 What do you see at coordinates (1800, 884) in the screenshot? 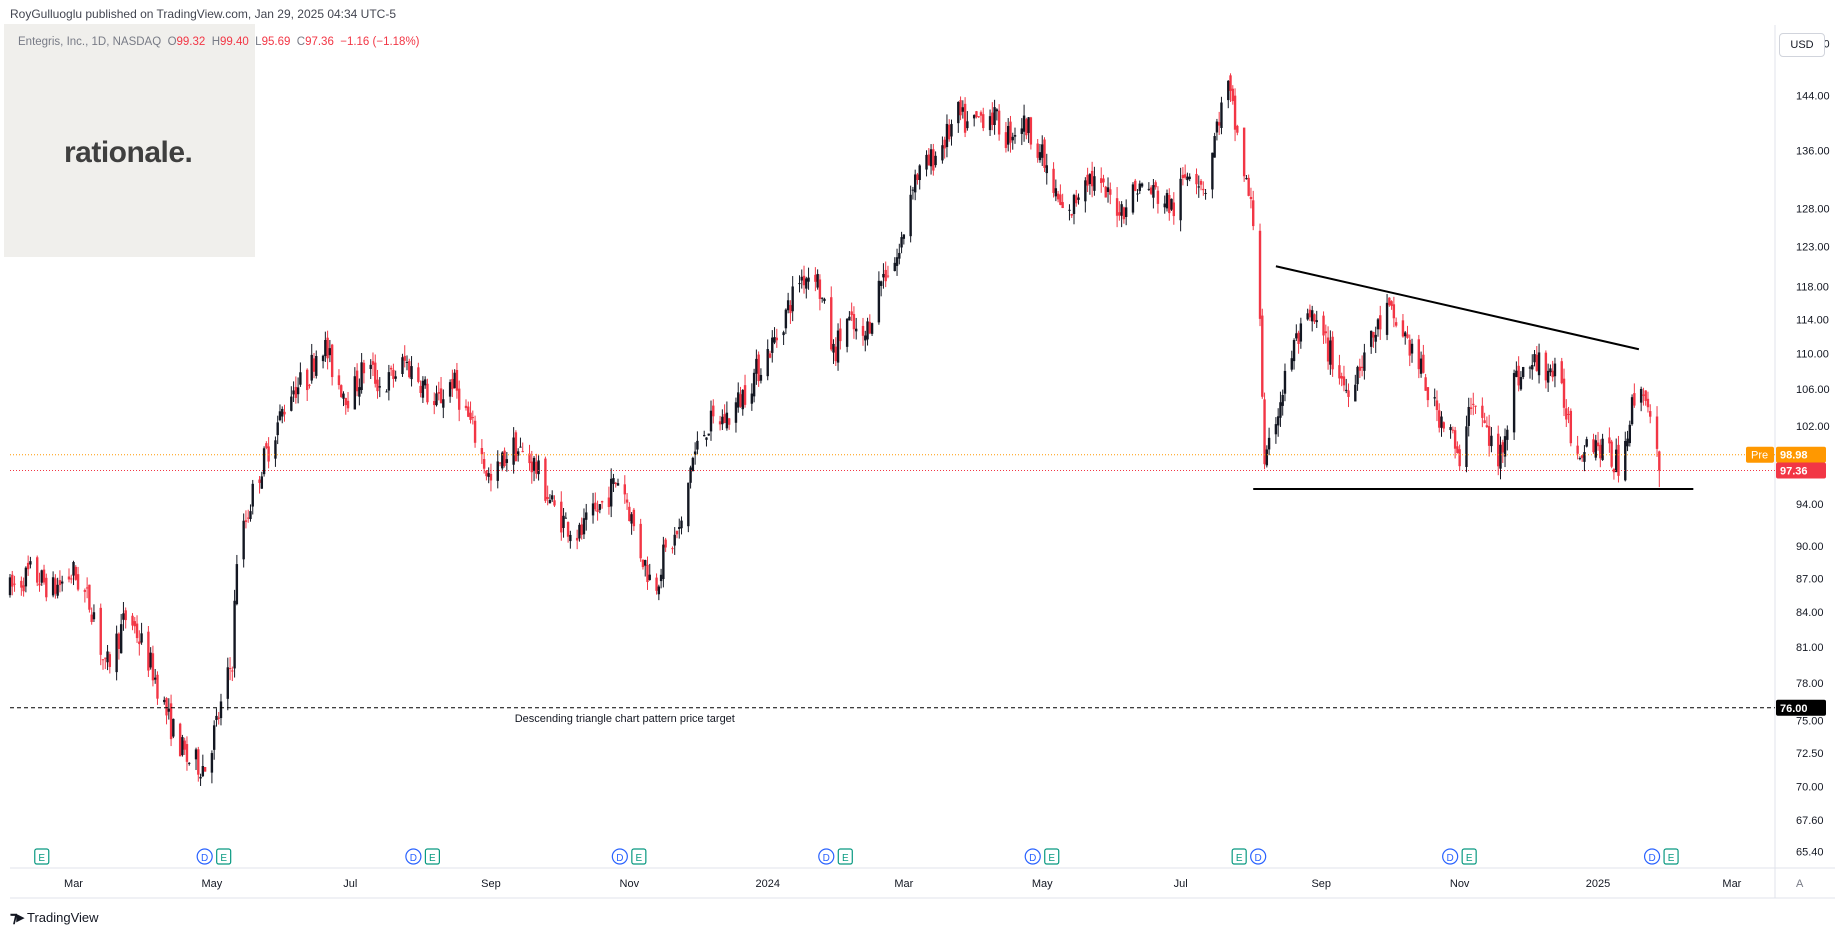
I see `auto-scale-button: A` at bounding box center [1800, 884].